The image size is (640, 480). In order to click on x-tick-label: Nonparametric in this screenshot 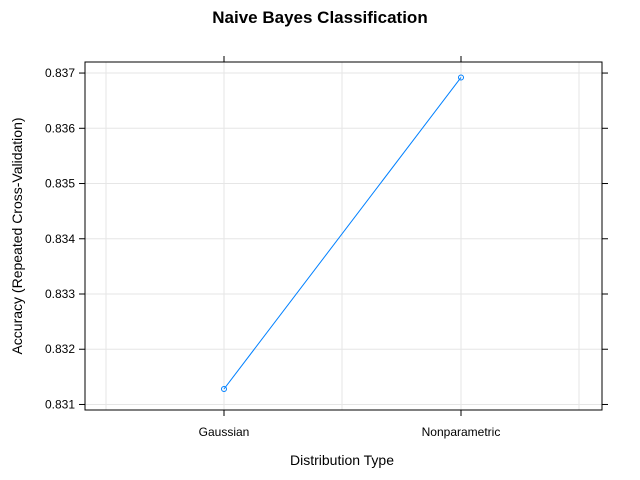, I will do `click(461, 432)`.